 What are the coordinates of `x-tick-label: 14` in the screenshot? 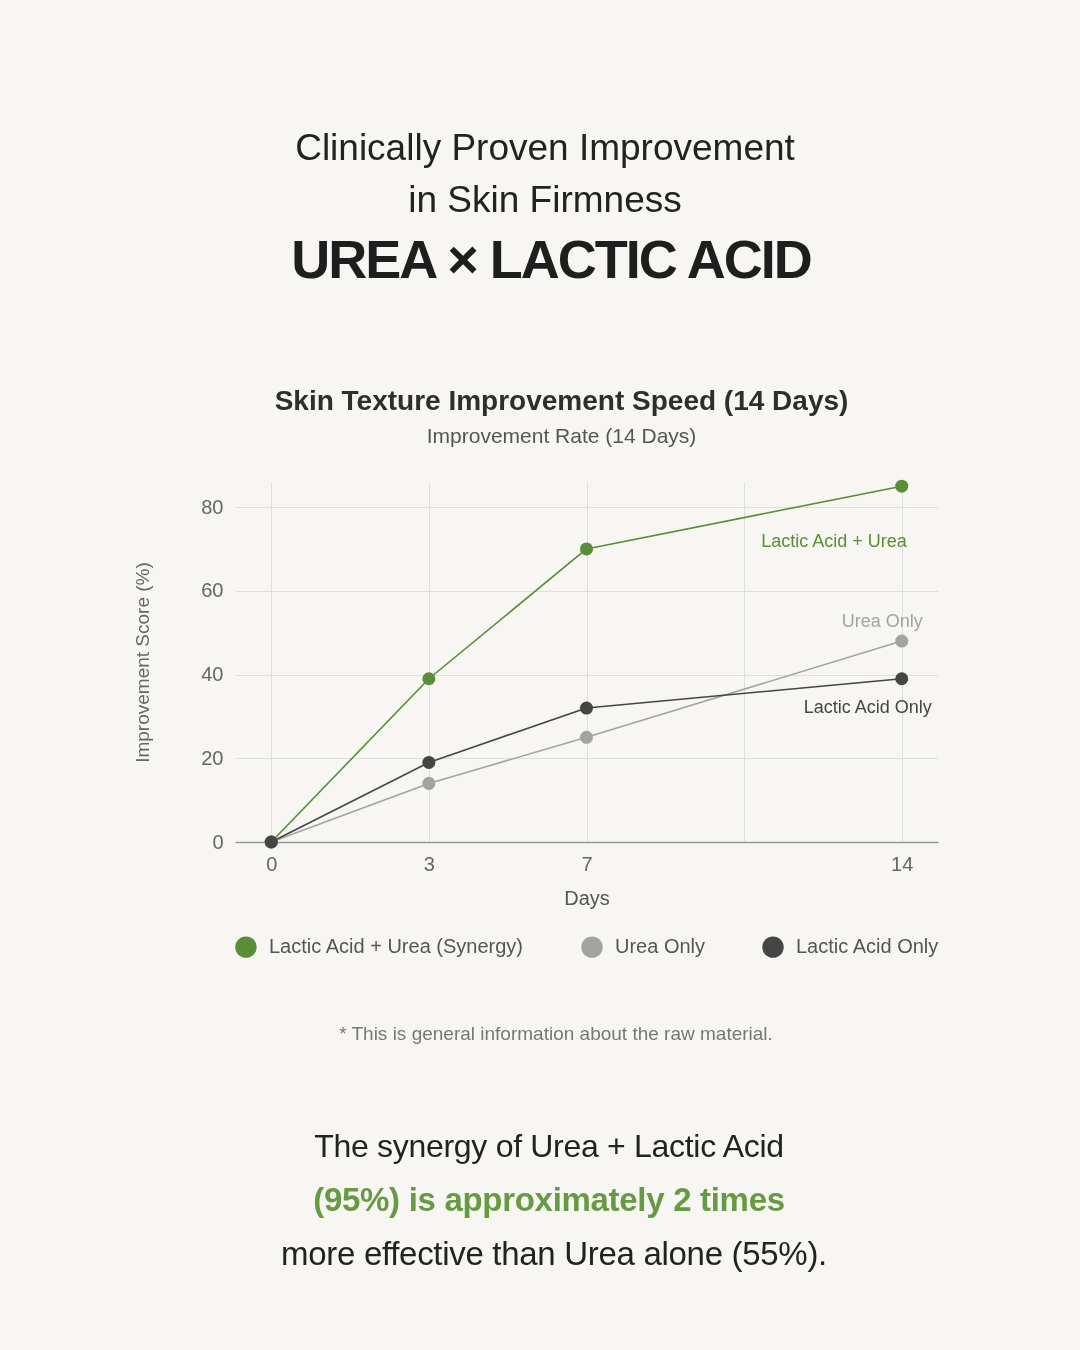 It's located at (902, 863).